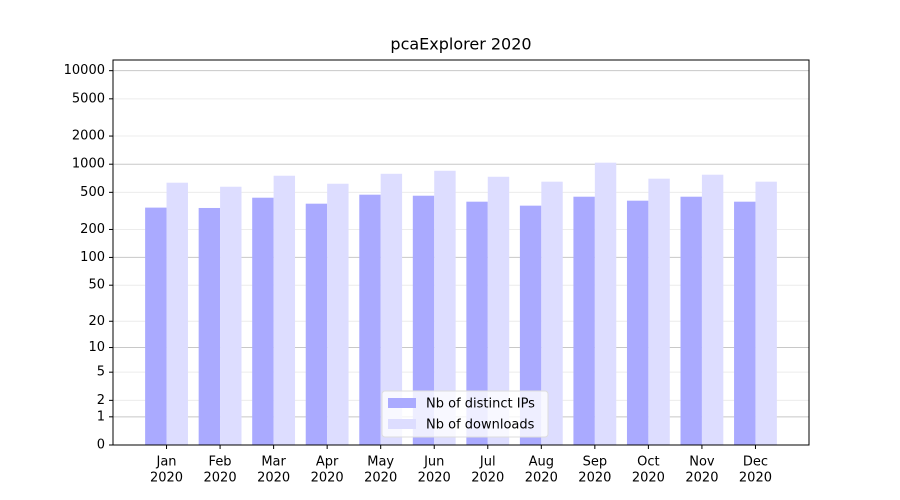  What do you see at coordinates (702, 462) in the screenshot?
I see `x-tick-label: Nov` at bounding box center [702, 462].